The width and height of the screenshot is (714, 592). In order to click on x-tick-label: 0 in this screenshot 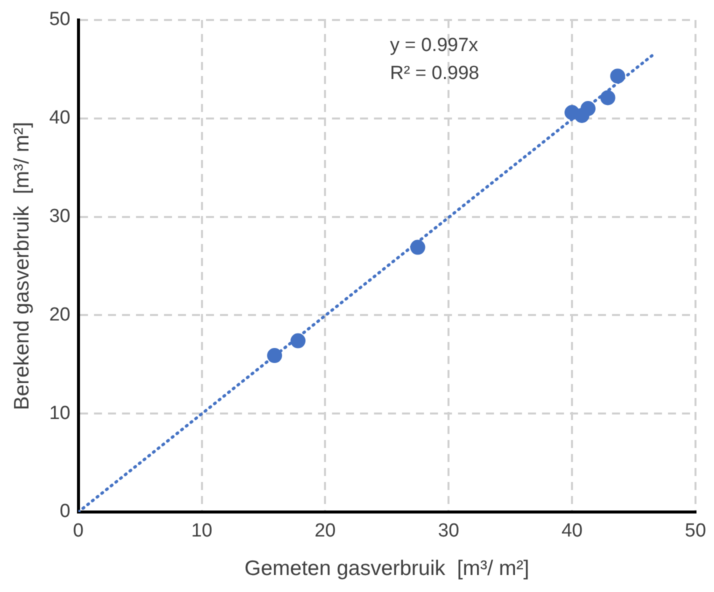, I will do `click(78, 531)`.